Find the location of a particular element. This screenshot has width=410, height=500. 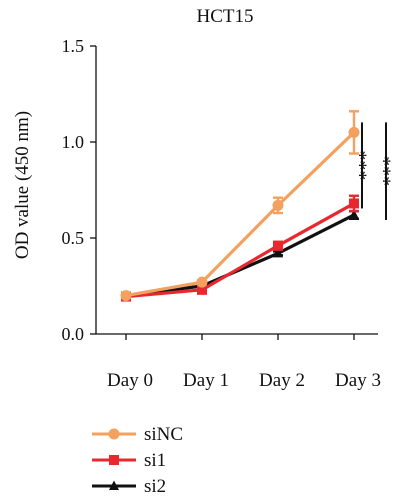

legend-label: si2 is located at coordinates (155, 486).